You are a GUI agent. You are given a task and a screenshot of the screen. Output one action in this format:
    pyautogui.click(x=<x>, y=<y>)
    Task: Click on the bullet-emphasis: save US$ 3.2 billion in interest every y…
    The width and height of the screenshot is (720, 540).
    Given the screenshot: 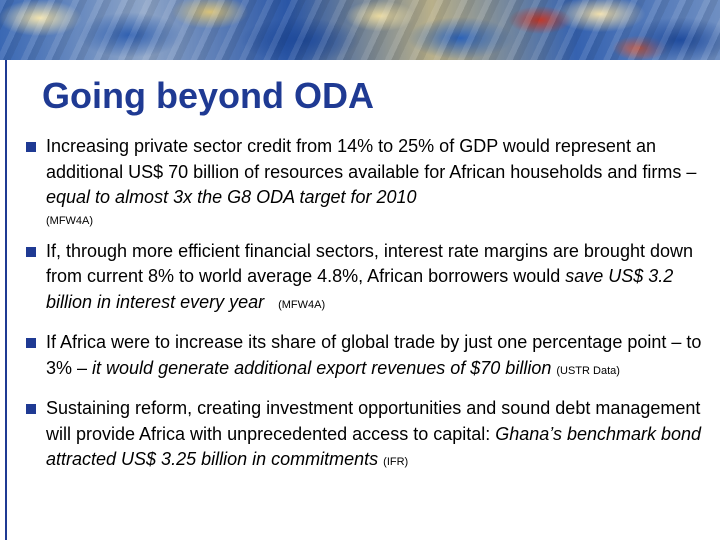 What is the action you would take?
    pyautogui.click(x=360, y=289)
    